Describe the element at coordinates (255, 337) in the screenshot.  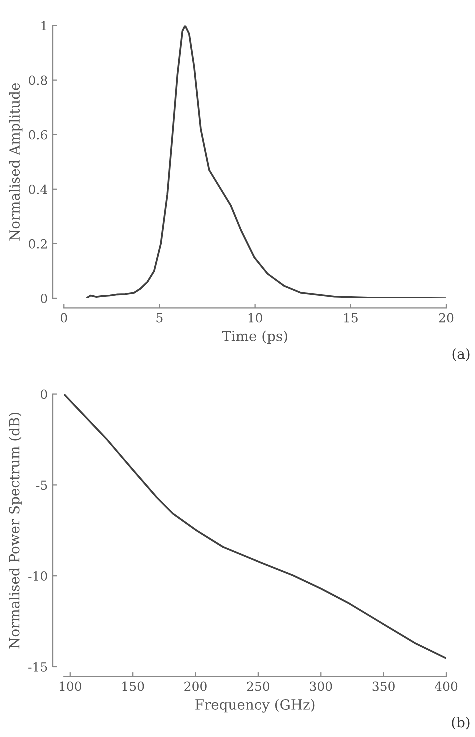
I see `x-axis-title: Time (ps)` at that location.